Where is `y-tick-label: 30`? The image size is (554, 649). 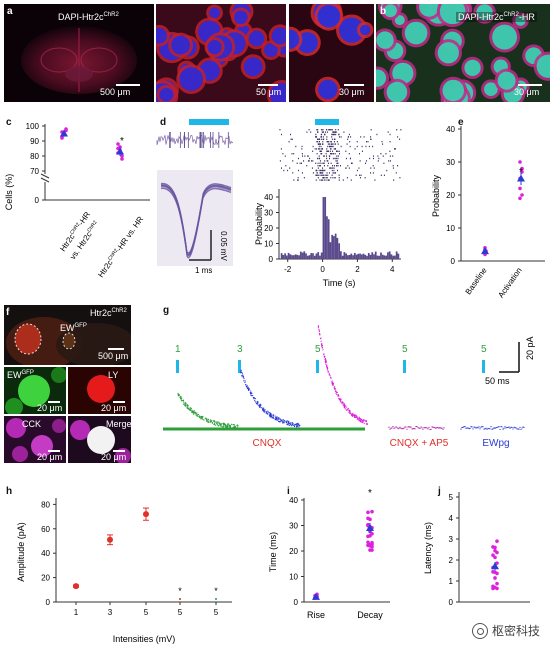 y-tick-label: 30 is located at coordinates (450, 162).